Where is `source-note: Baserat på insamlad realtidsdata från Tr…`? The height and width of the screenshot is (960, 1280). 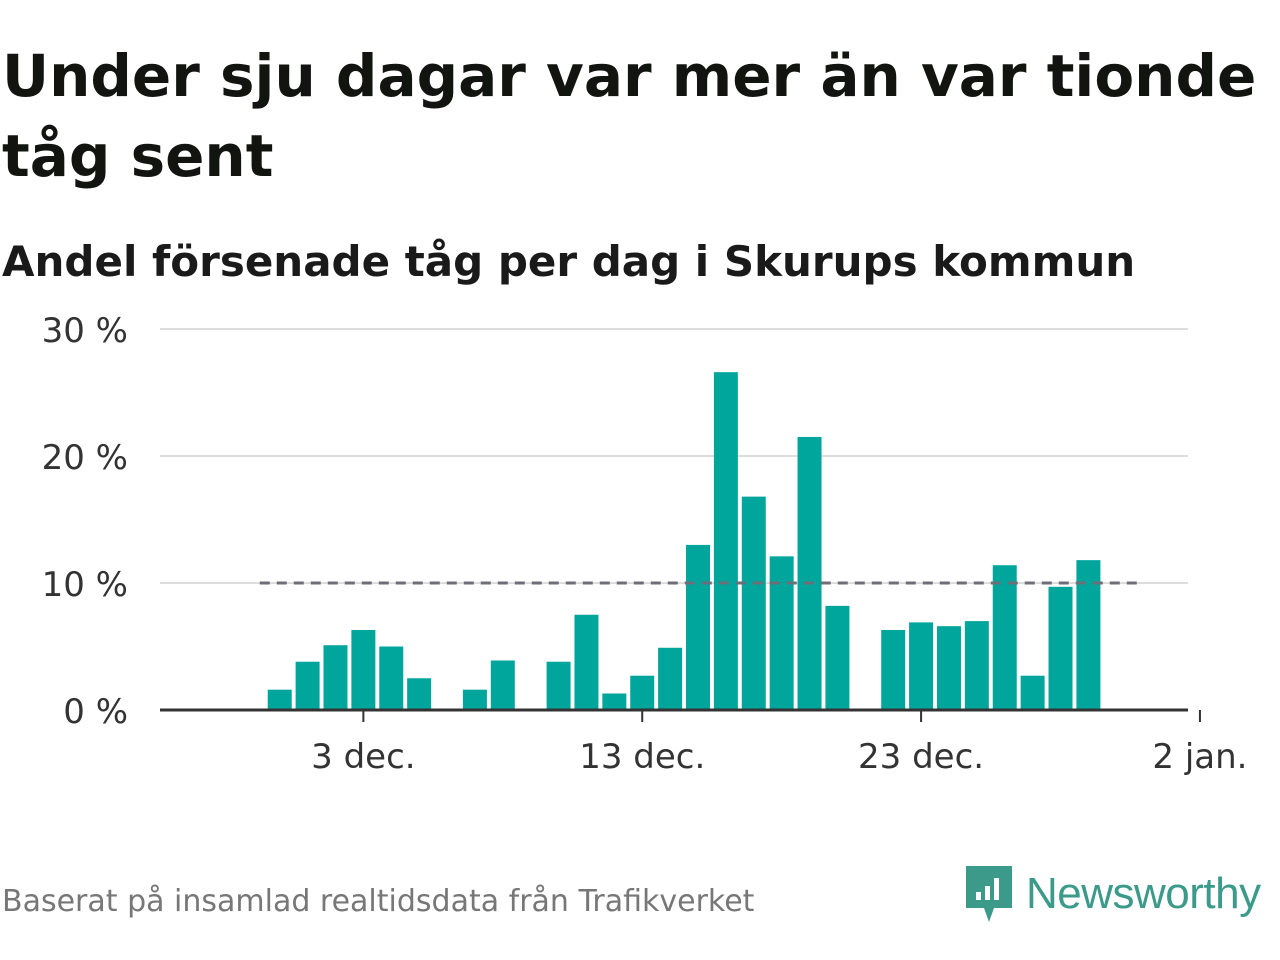 source-note: Baserat på insamlad realtidsdata från Tr… is located at coordinates (378, 901).